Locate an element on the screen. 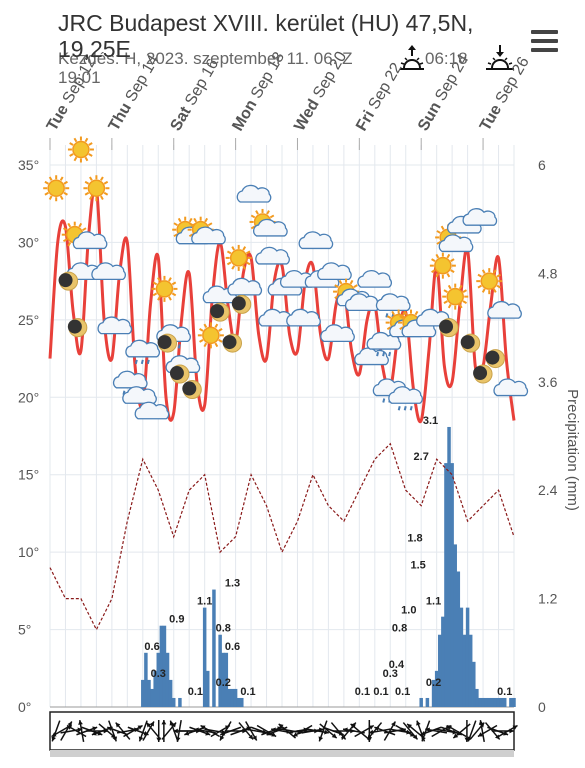 The height and width of the screenshot is (768, 585). precip-value-label: 2.7 is located at coordinates (421, 457).